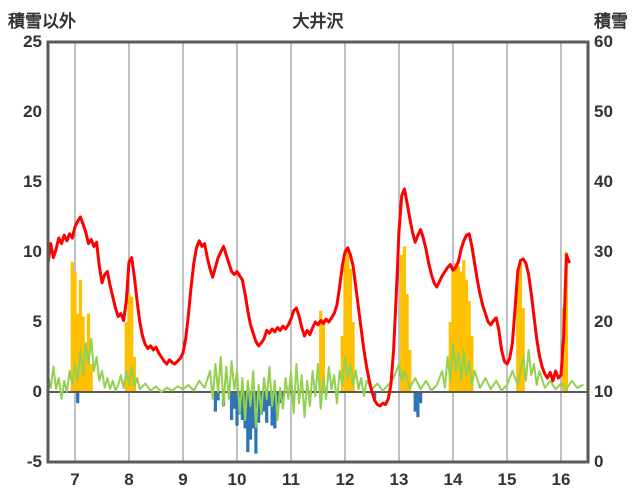  Describe the element at coordinates (75, 479) in the screenshot. I see `x-tick-label: 7` at that location.